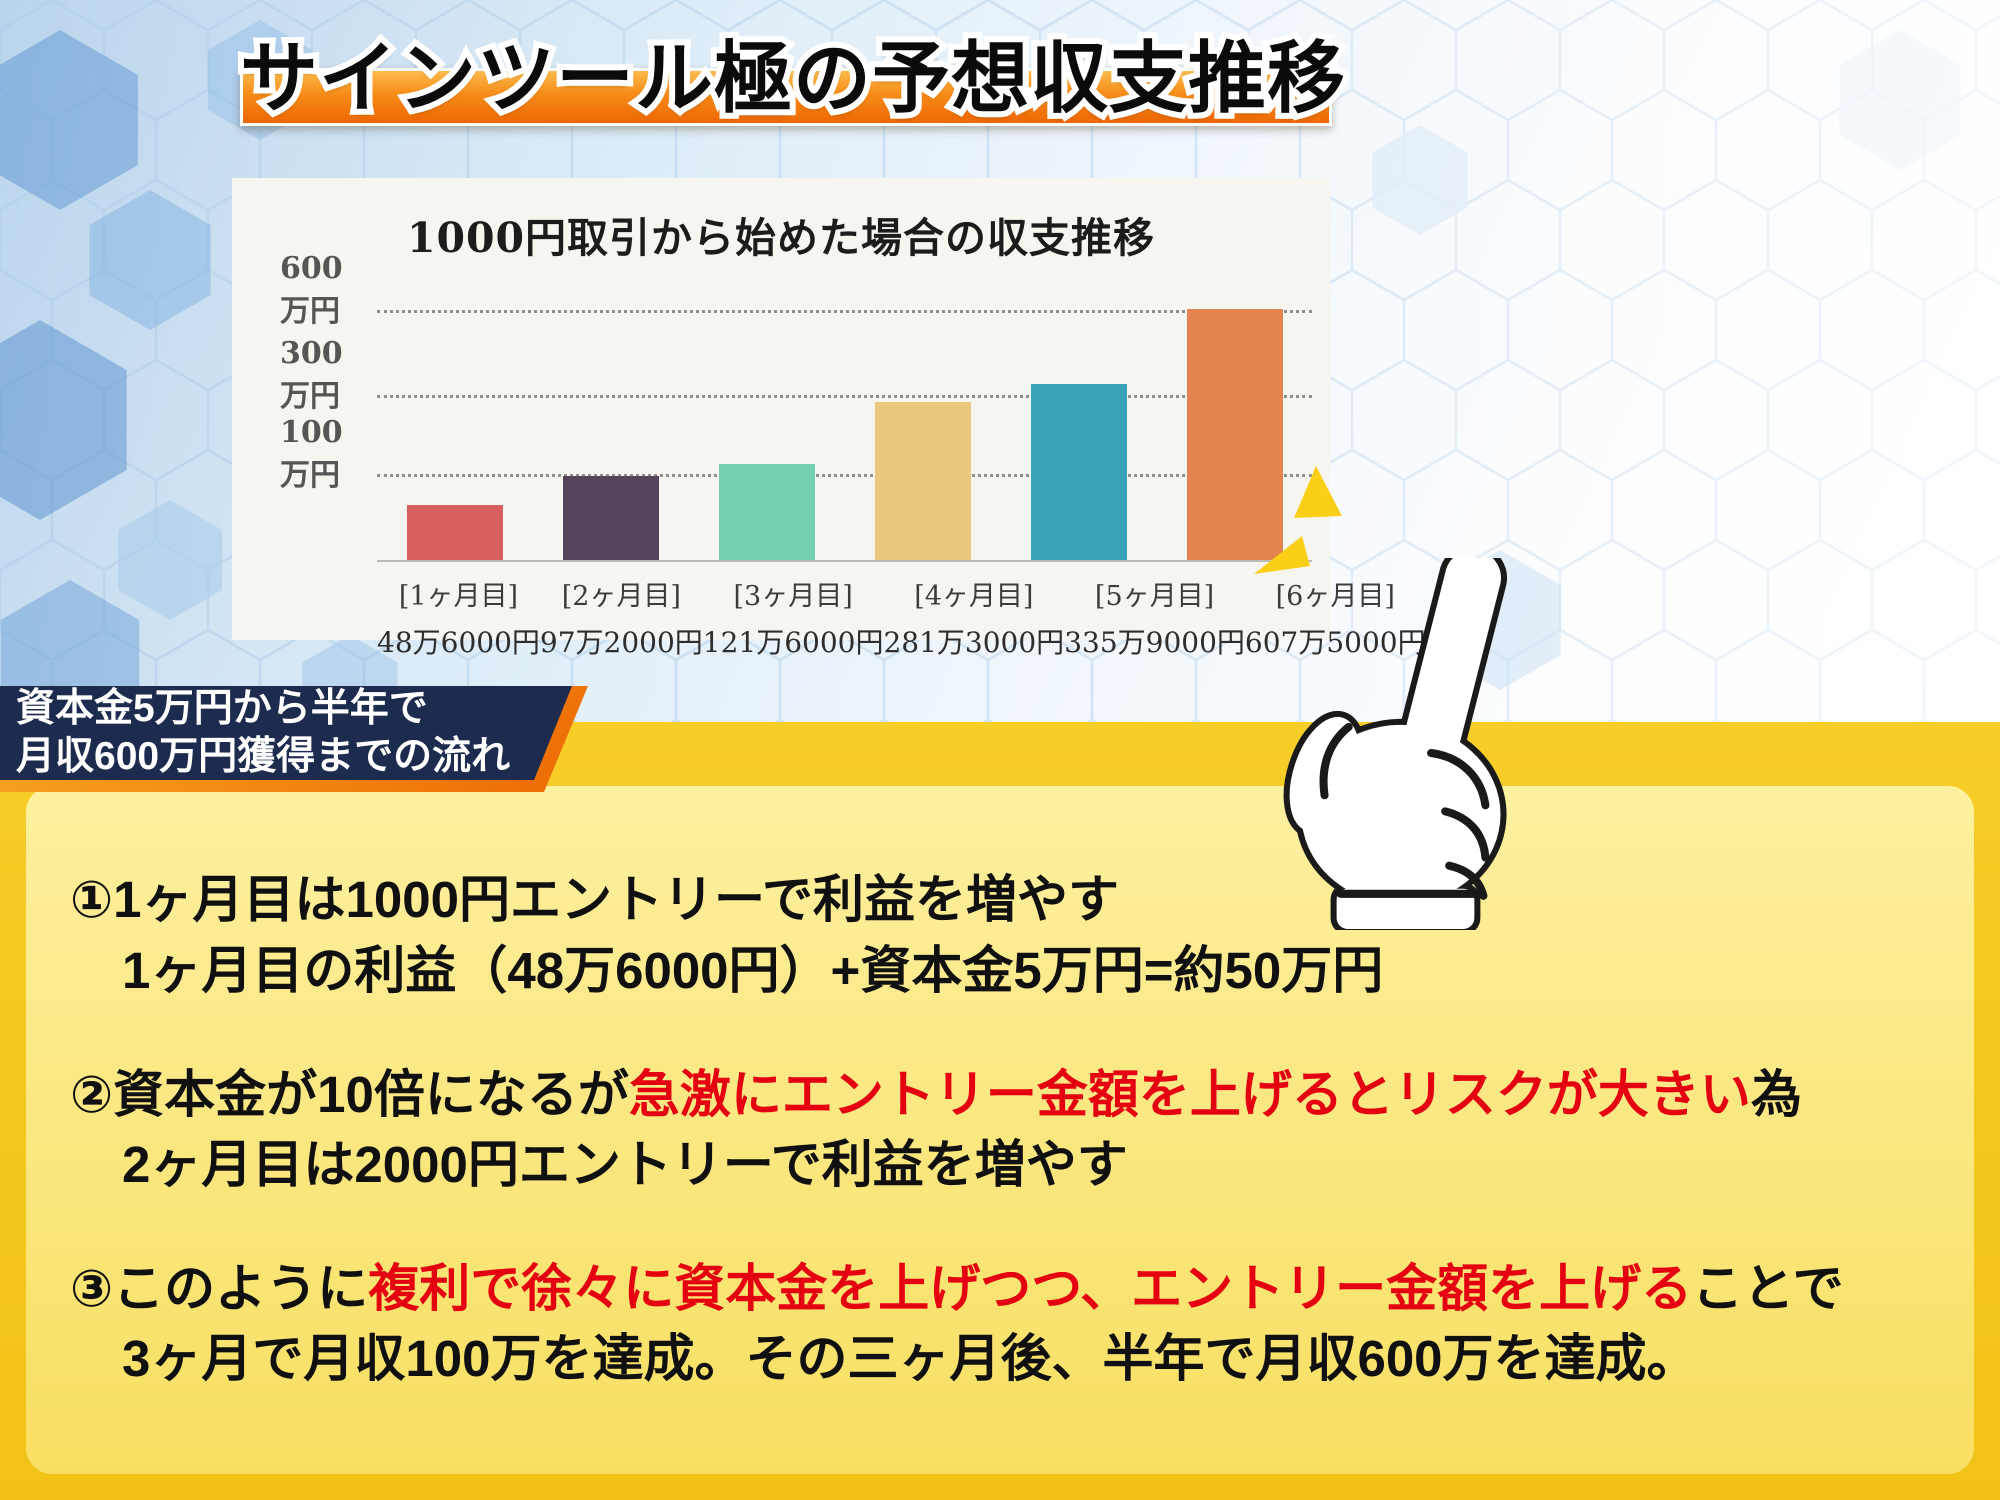 This screenshot has width=2000, height=1500. I want to click on pointing-hand-icon, so click(1395, 744).